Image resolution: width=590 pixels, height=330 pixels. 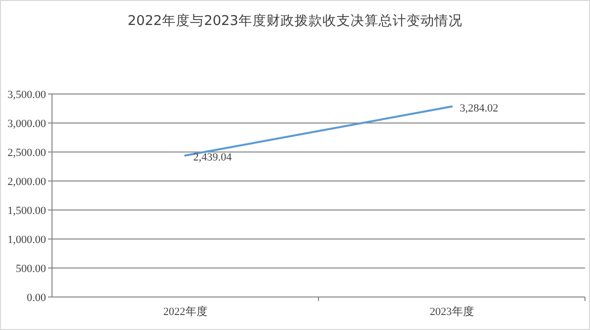 I want to click on text: 3,284.02, so click(x=479, y=108).